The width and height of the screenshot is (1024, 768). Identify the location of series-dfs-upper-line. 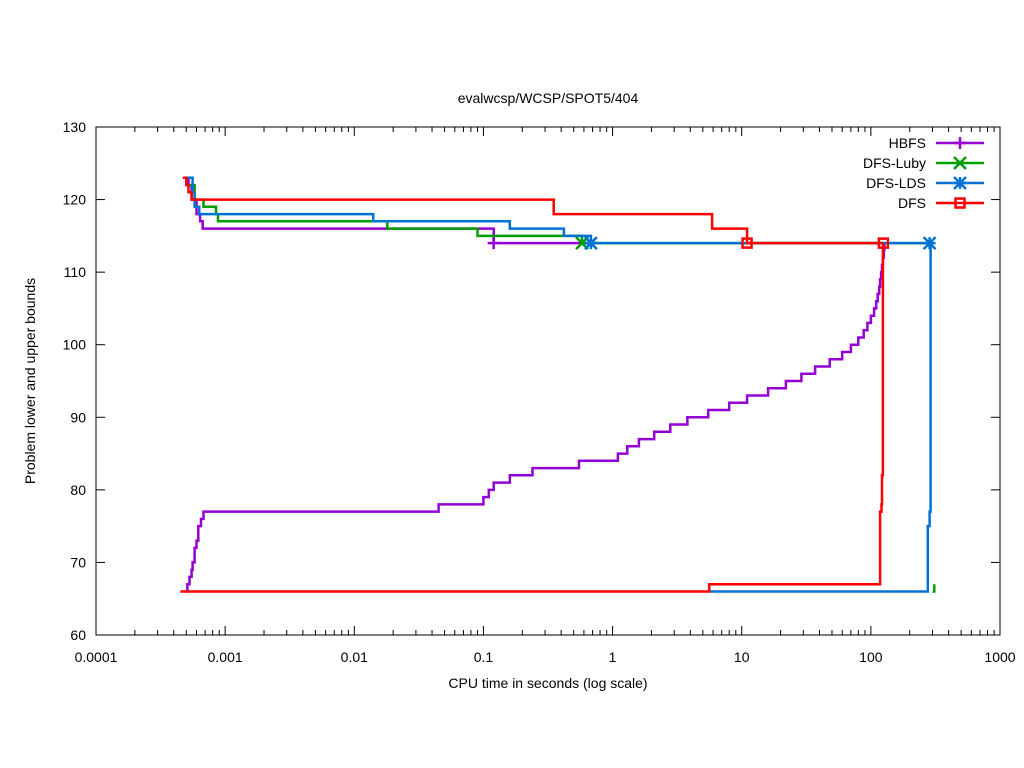
(533, 210).